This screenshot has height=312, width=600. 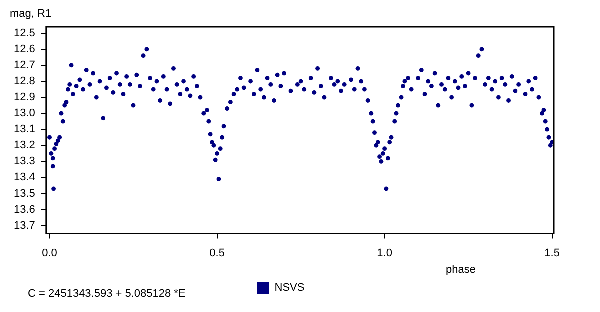 I want to click on y-tick-label: 12.6, so click(x=25, y=49).